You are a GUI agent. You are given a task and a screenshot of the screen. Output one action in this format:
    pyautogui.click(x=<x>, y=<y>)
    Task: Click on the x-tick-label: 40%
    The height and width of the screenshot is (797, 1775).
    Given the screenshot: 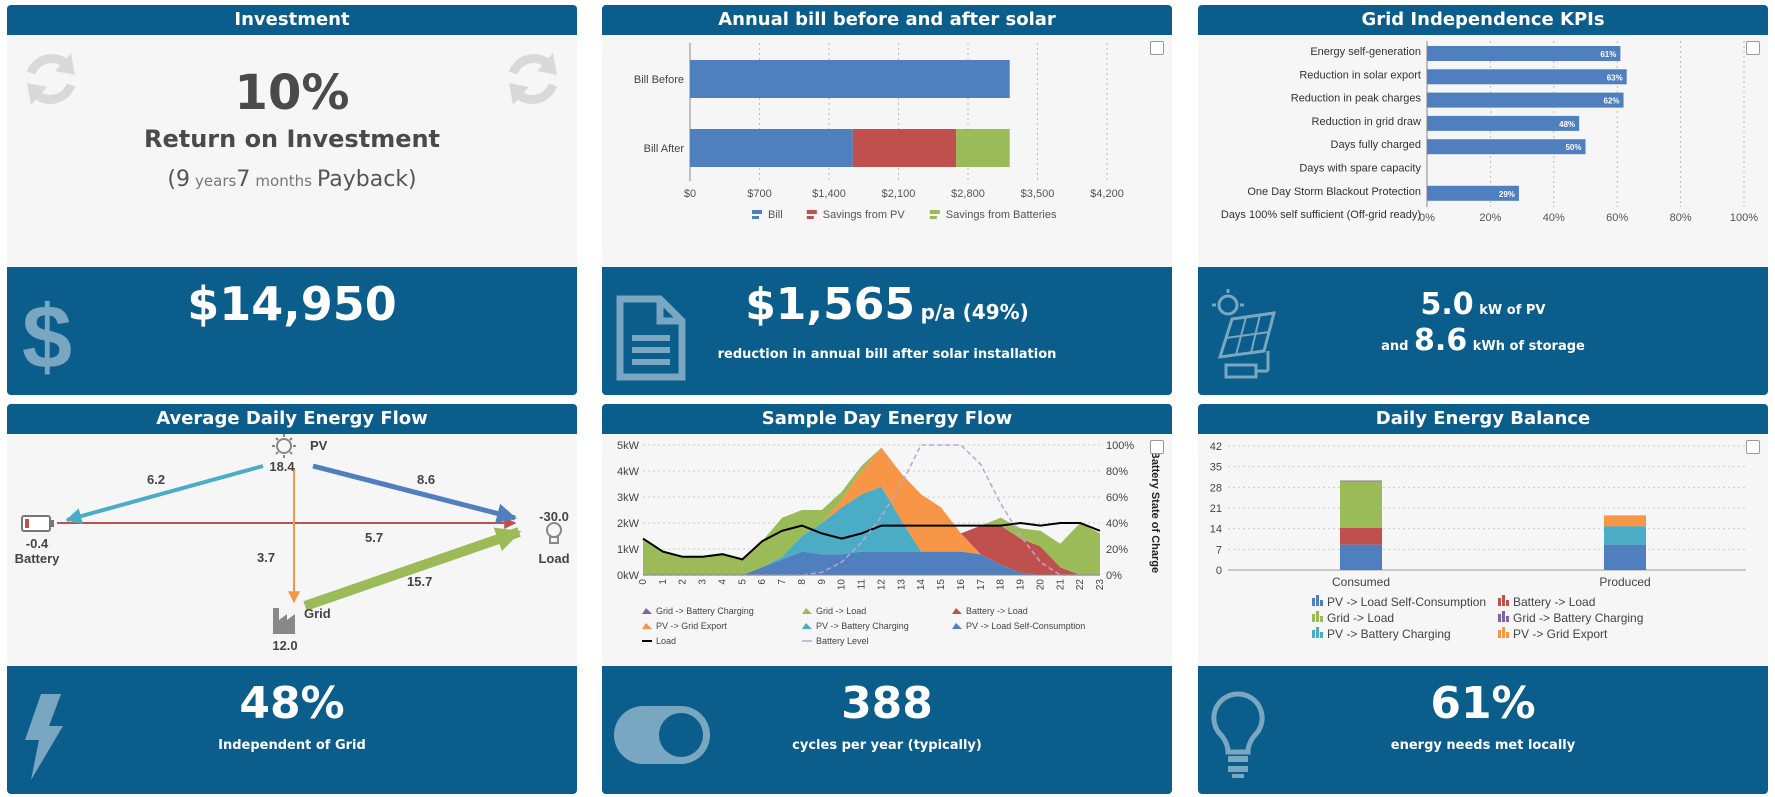 What is the action you would take?
    pyautogui.click(x=1554, y=218)
    